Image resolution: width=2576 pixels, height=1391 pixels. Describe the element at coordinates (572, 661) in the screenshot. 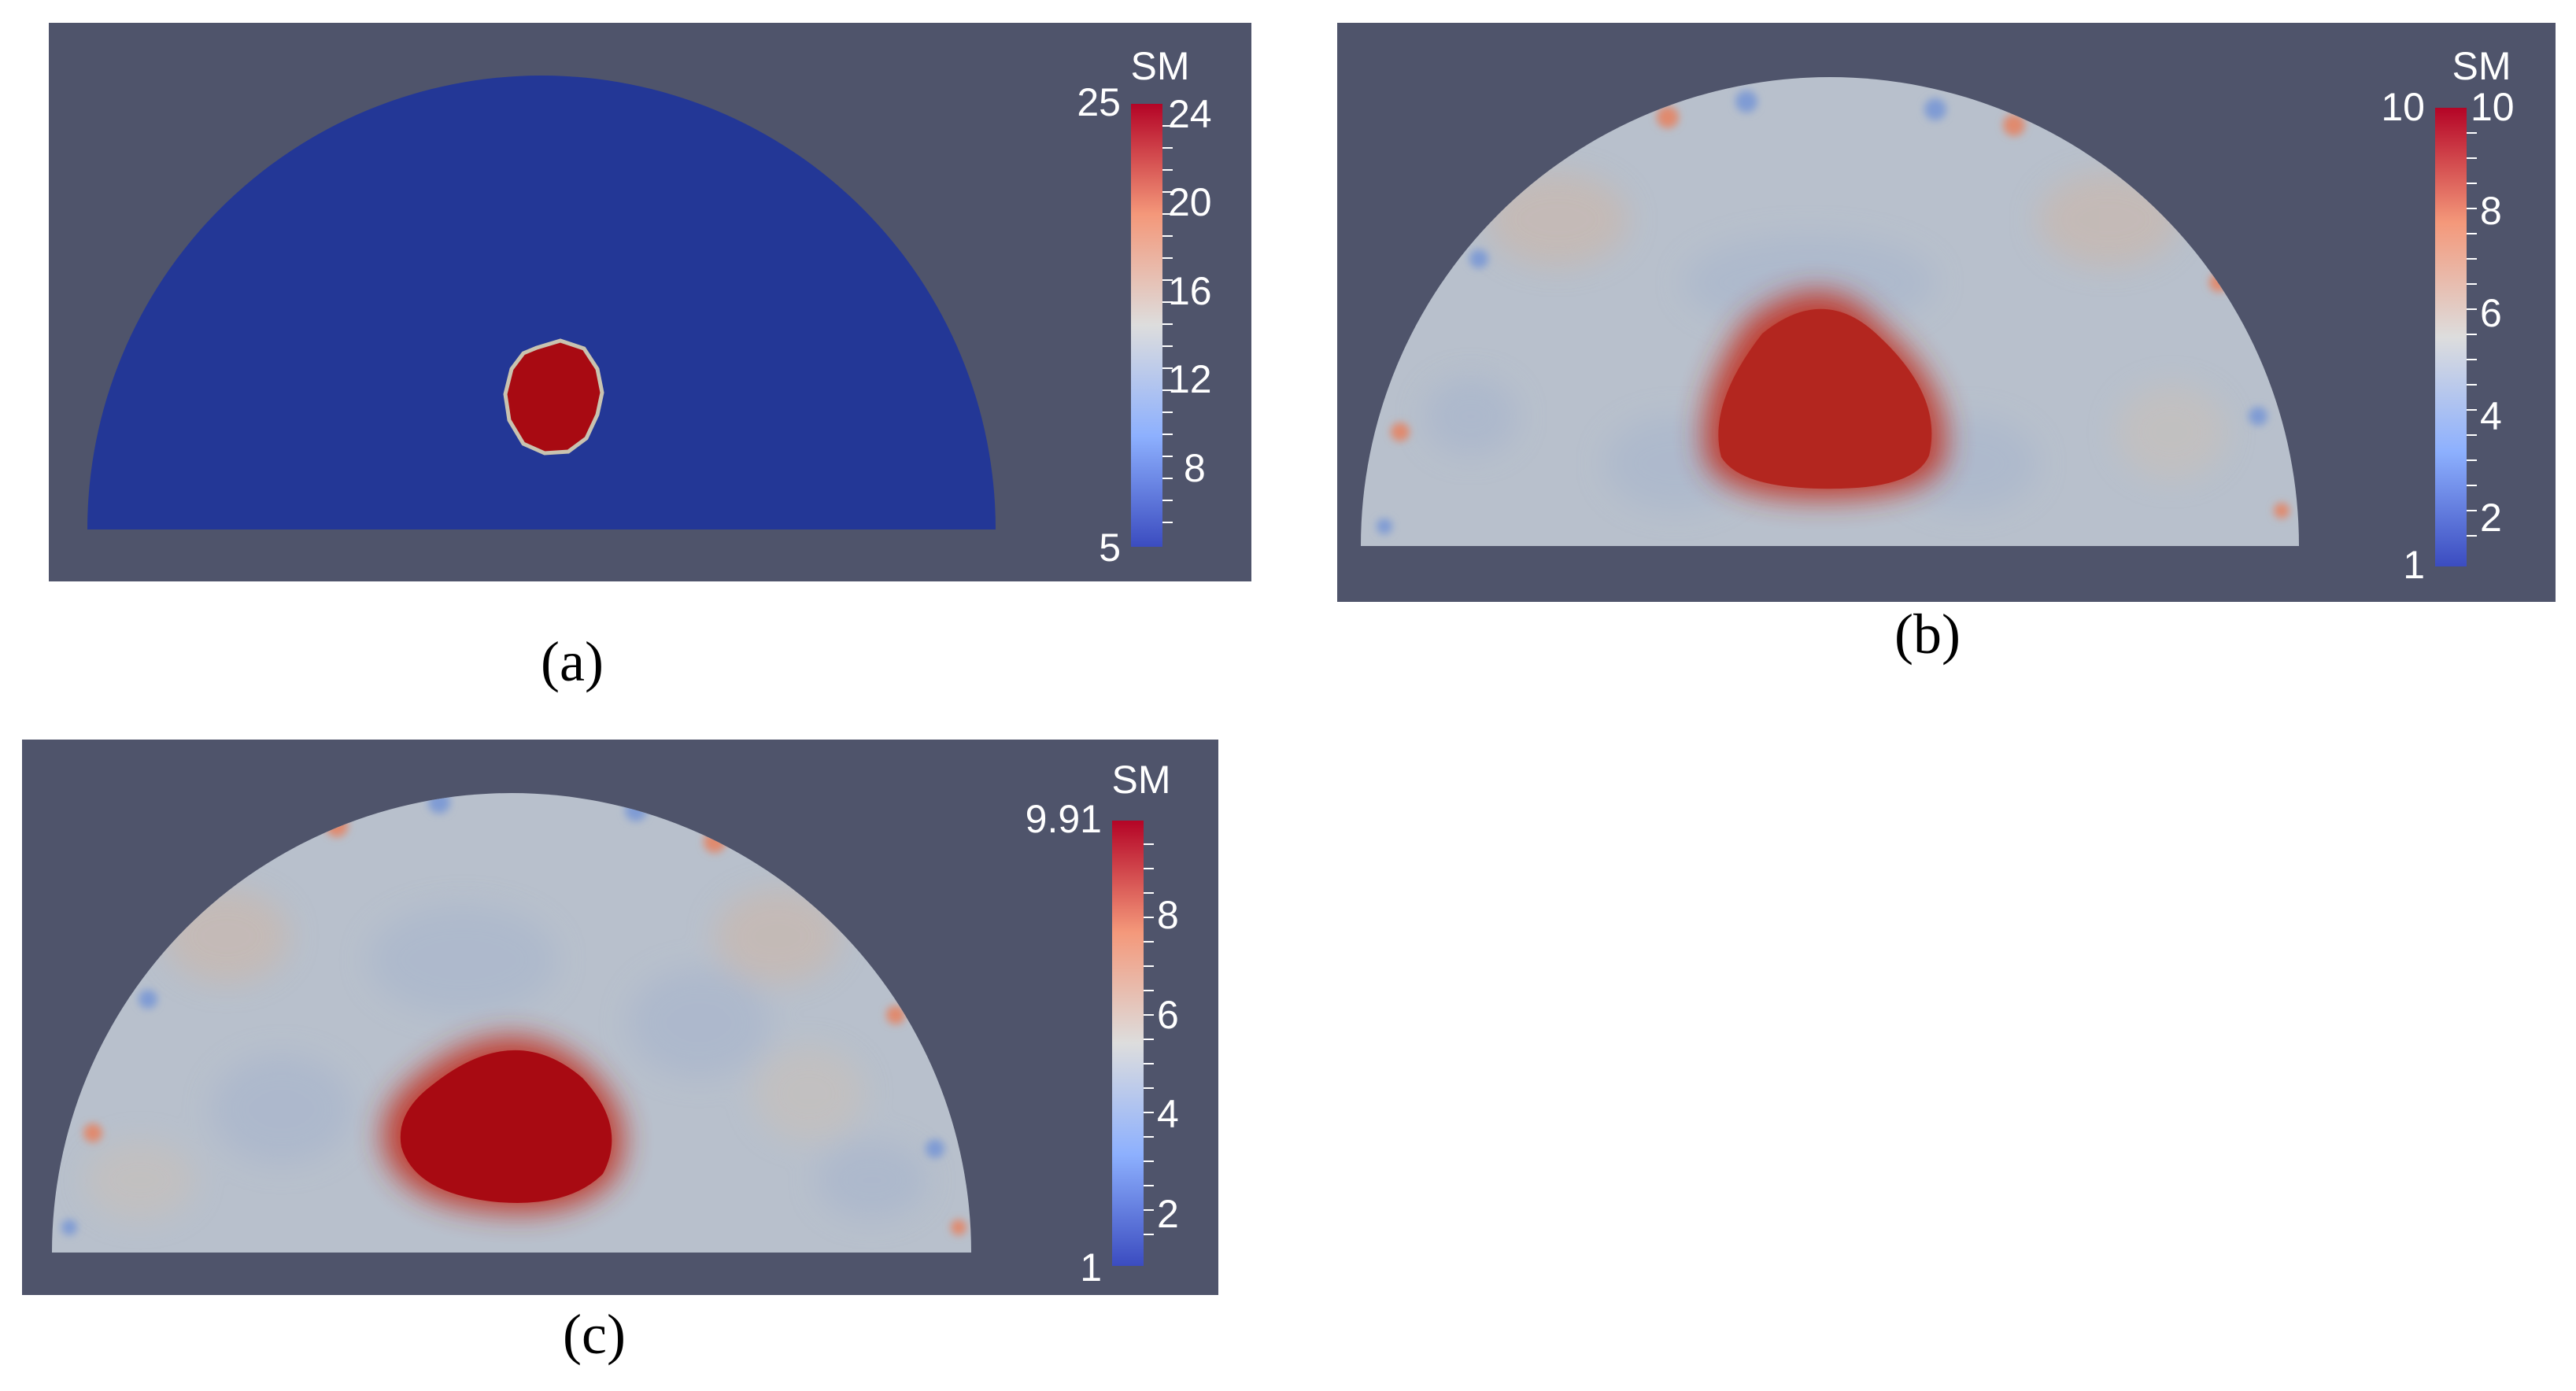

I see `caption-a: (a)` at that location.